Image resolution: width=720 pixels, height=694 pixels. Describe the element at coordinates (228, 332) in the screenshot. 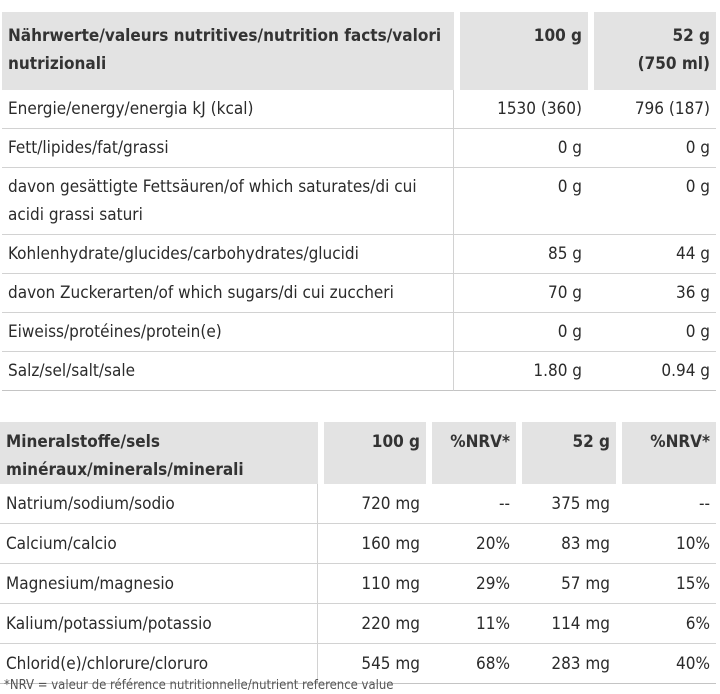

I see `nutrient-label: Eiweiss/protéines/protein(e)` at that location.